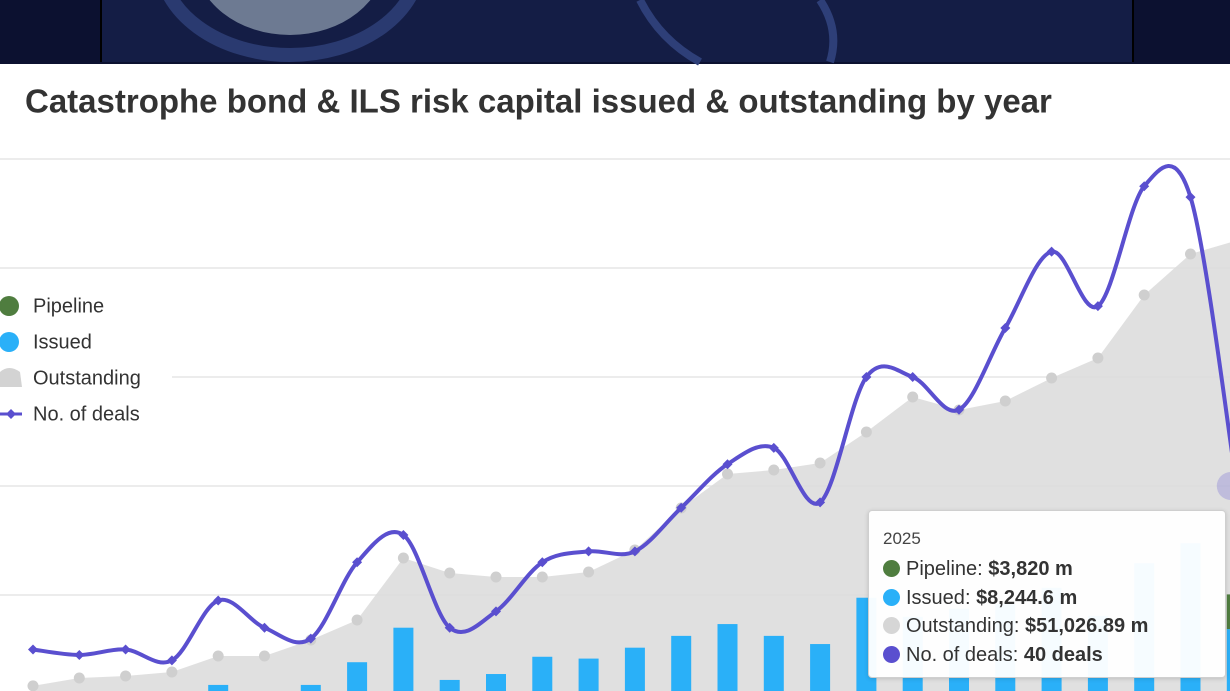  What do you see at coordinates (941, 598) in the screenshot?
I see `tooltip-label: Issued` at bounding box center [941, 598].